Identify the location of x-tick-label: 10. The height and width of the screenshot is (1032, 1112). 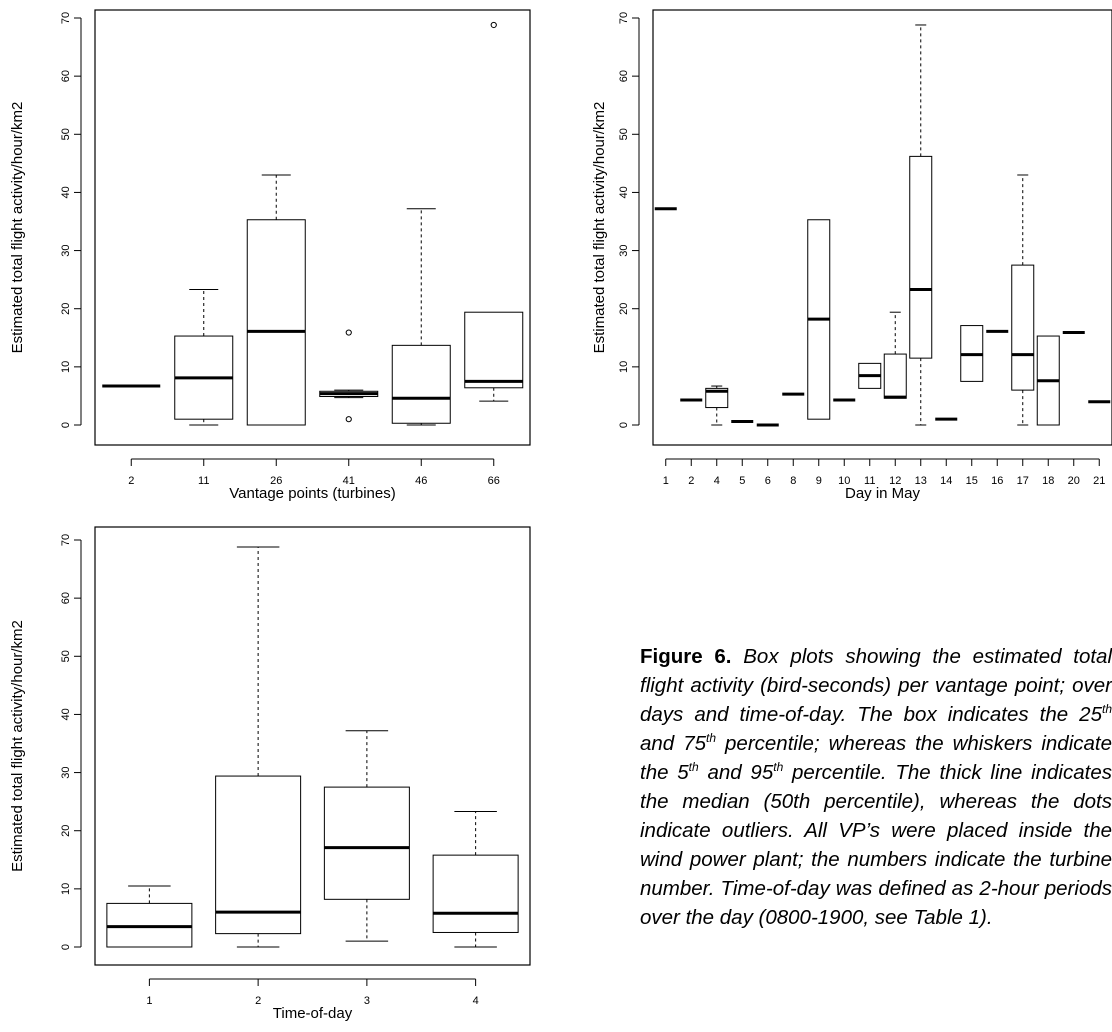
(844, 481).